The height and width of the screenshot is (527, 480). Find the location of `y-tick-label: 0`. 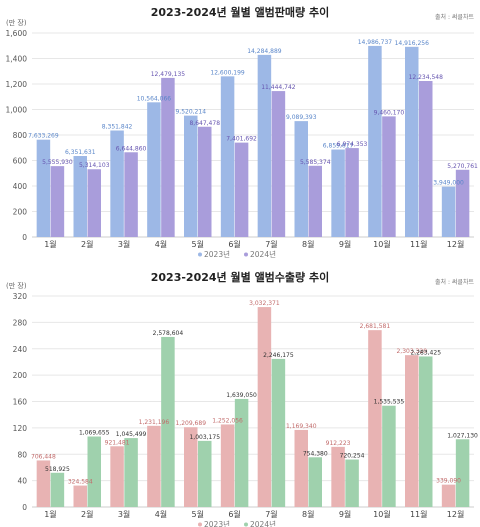

y-tick-label: 0 is located at coordinates (24, 507).